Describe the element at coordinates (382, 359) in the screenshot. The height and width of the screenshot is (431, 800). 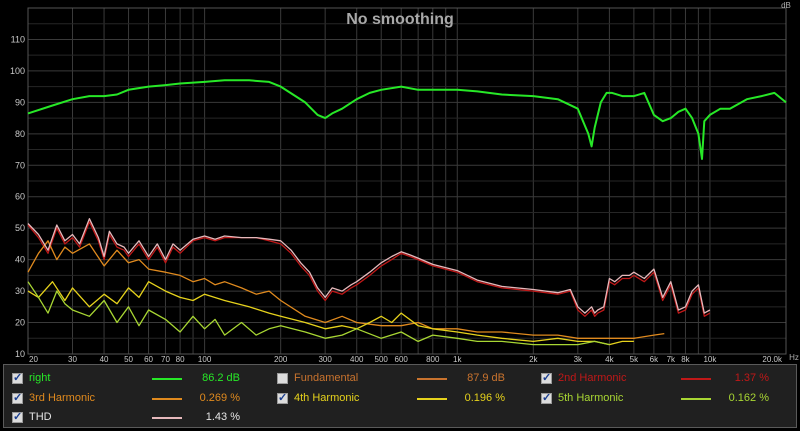
I see `x-tick-label: 500` at that location.